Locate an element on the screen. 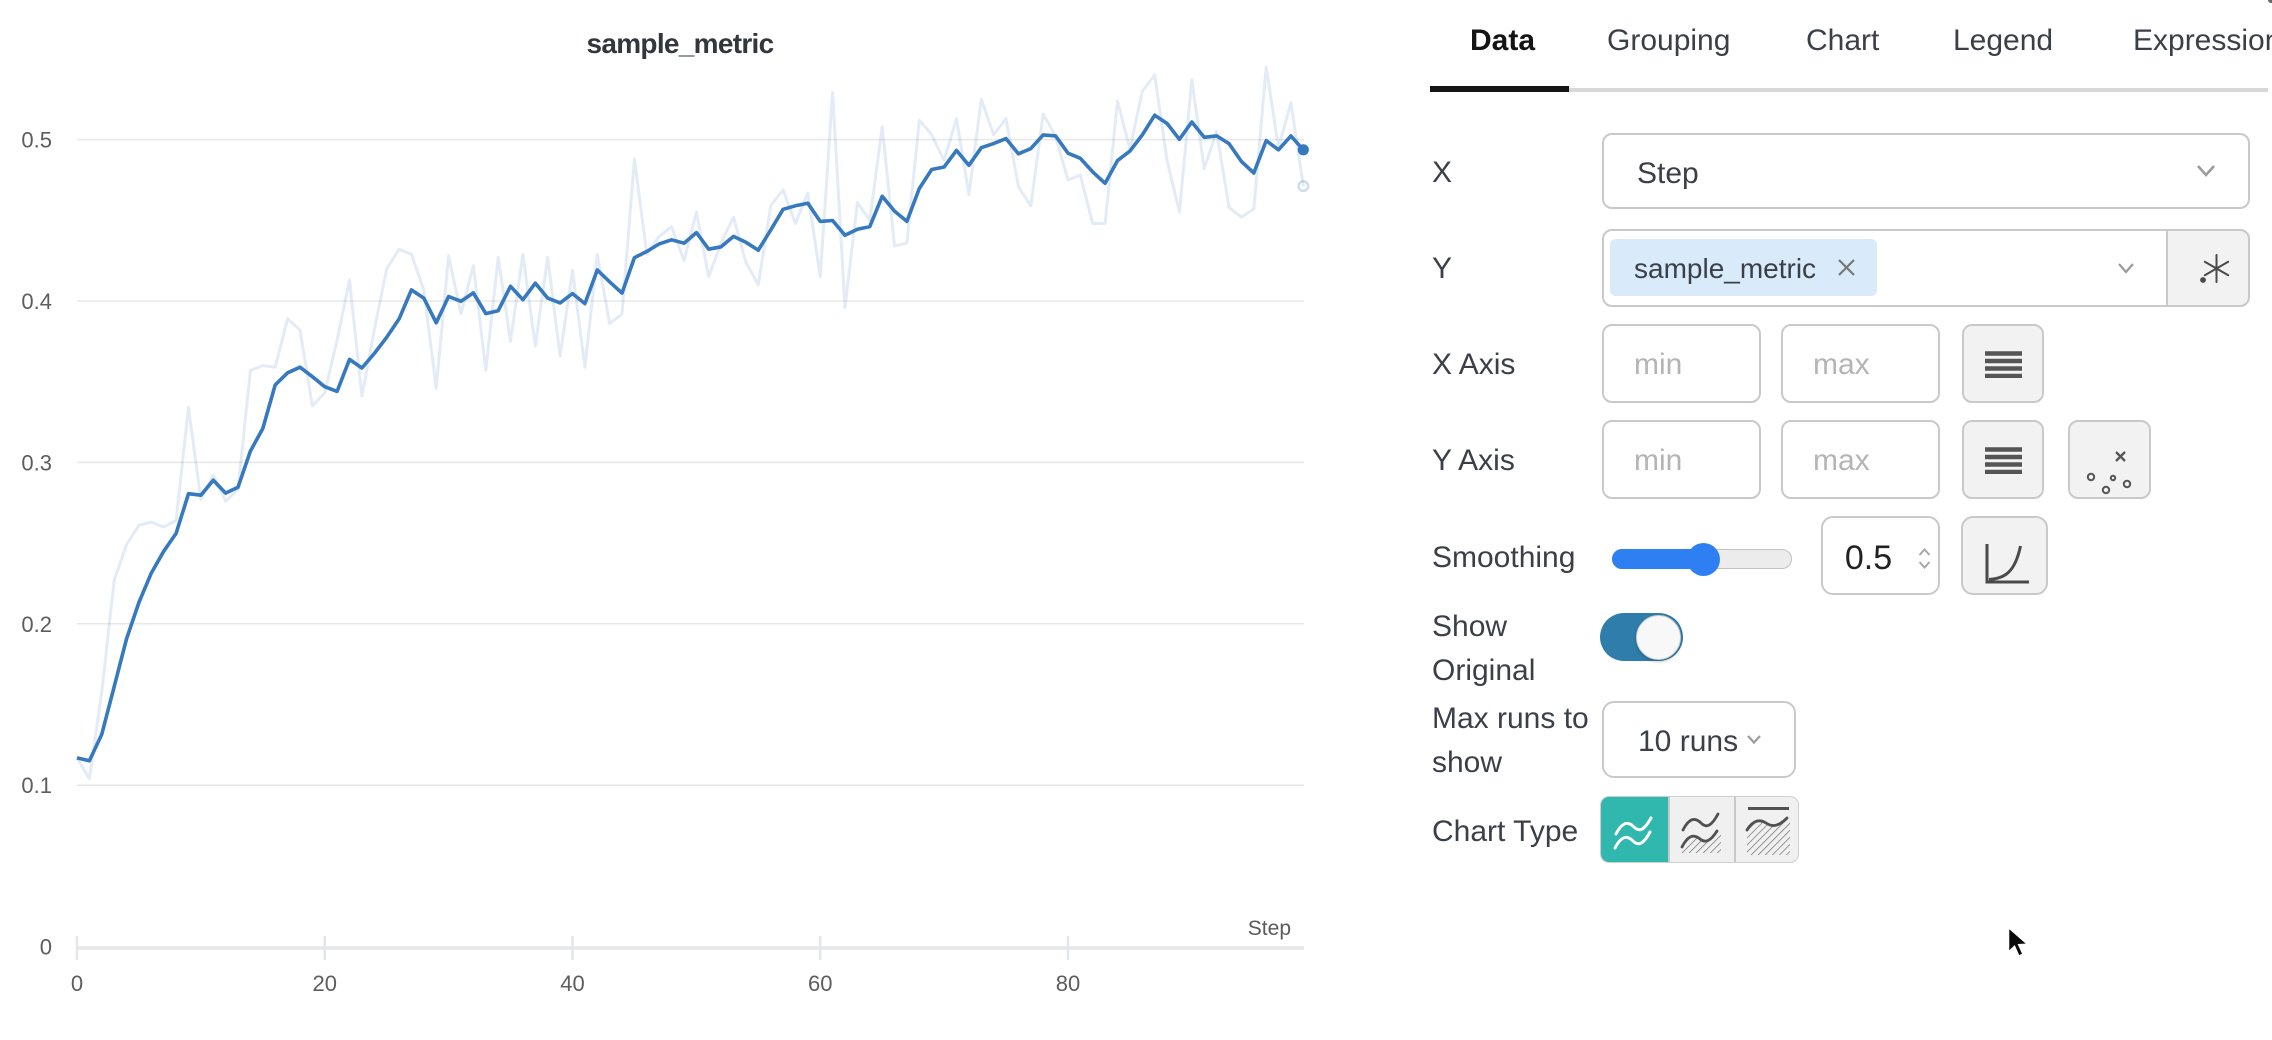 The height and width of the screenshot is (1040, 2272). svg-text: 80 is located at coordinates (1068, 983).